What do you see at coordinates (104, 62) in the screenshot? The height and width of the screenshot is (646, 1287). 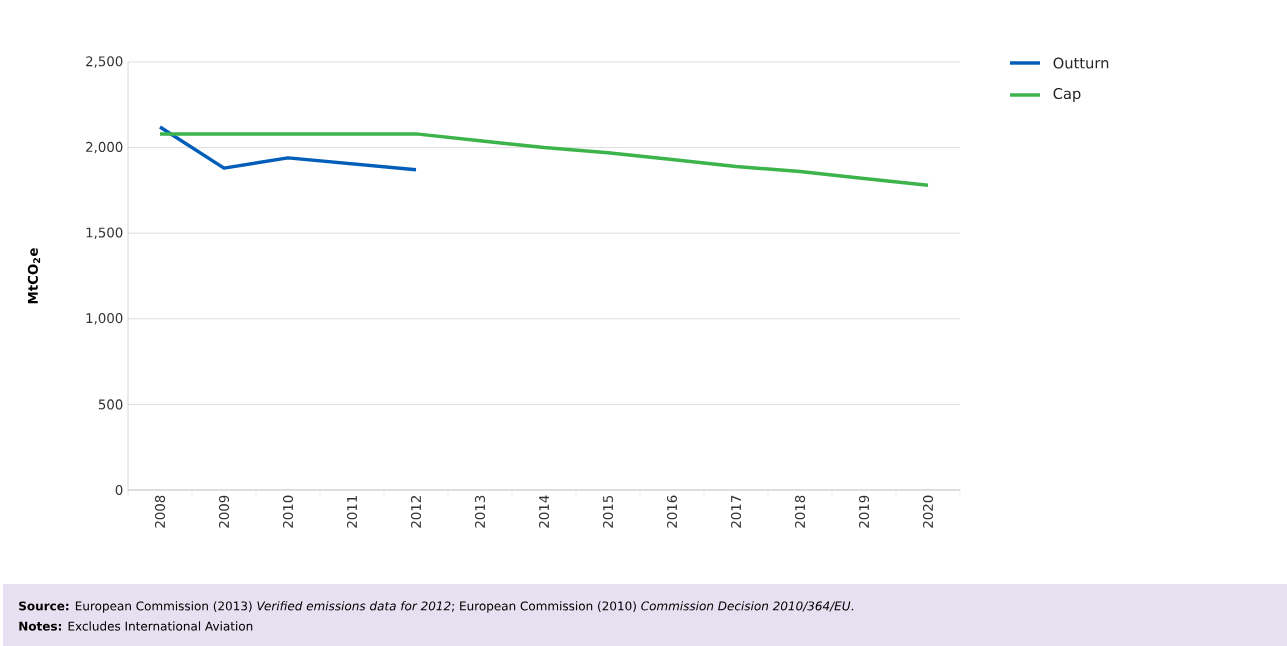 I see `y-tick-label: 2,500` at bounding box center [104, 62].